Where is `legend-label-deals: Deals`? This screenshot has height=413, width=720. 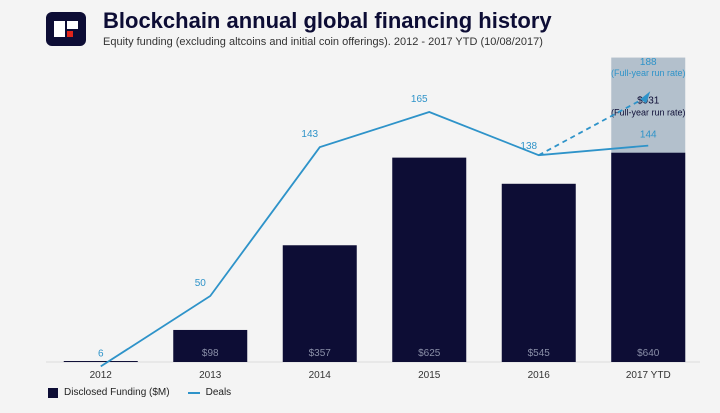
legend-label-deals: Deals is located at coordinates (218, 392).